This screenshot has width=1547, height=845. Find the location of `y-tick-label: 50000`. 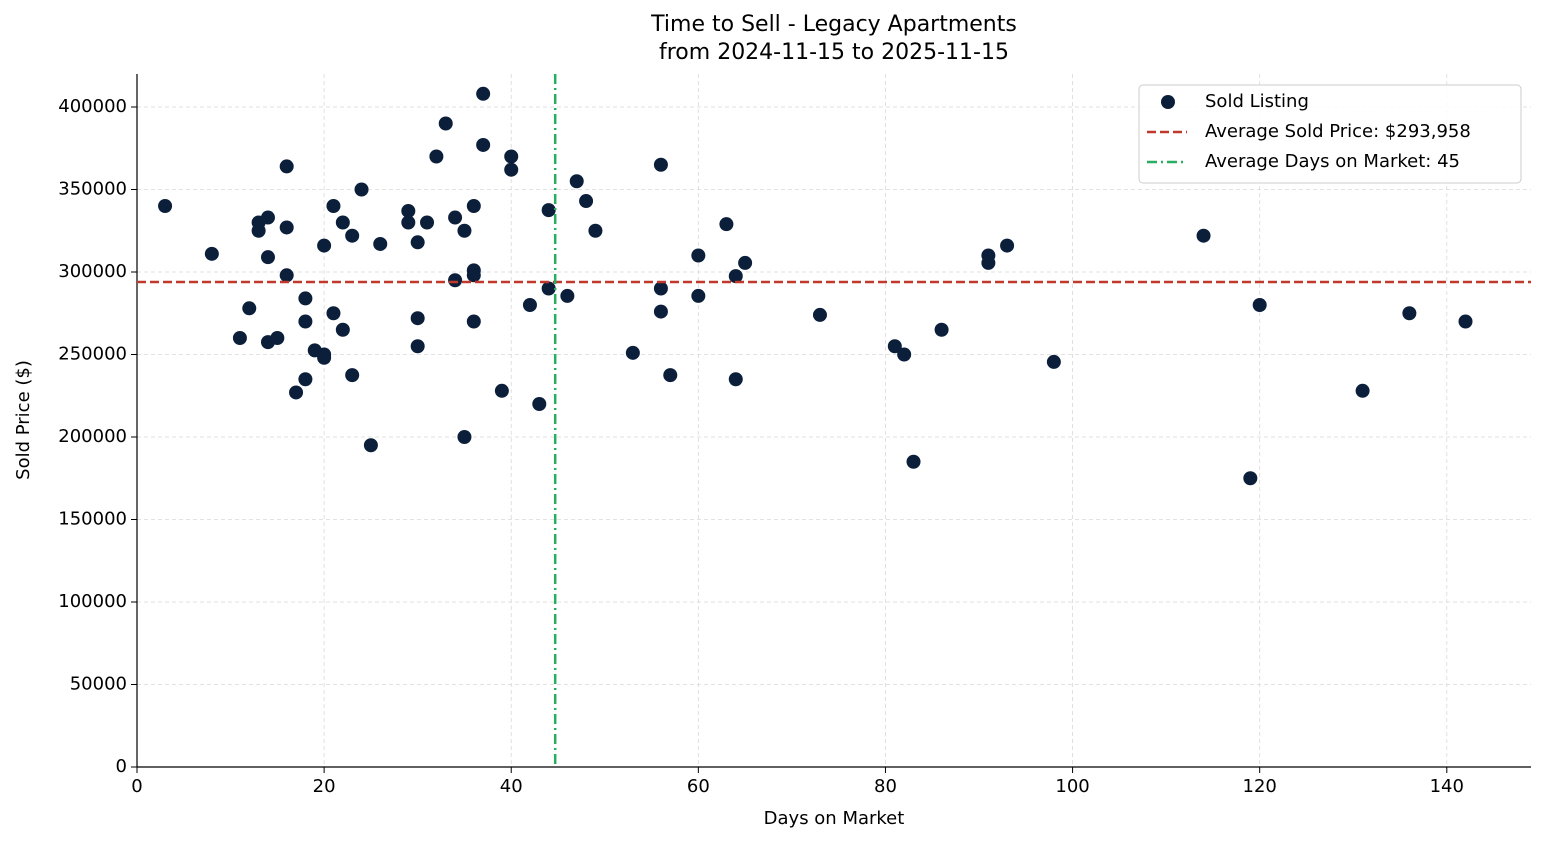

y-tick-label: 50000 is located at coordinates (98, 684).